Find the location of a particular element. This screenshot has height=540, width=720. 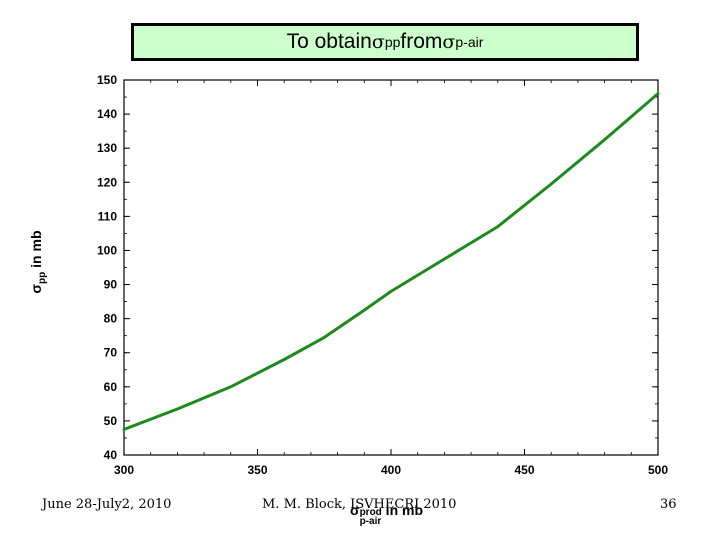

title-prefix: To obtain is located at coordinates (329, 41).